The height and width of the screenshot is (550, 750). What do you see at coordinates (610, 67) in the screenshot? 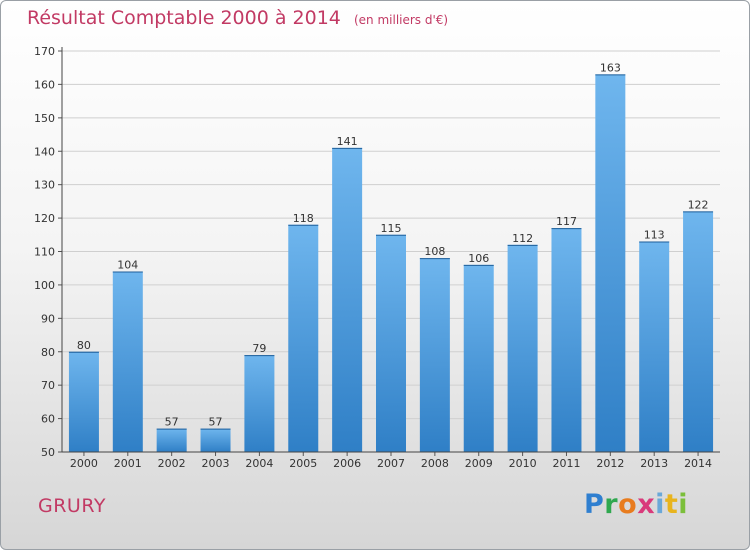
I see `data-label: 163` at bounding box center [610, 67].